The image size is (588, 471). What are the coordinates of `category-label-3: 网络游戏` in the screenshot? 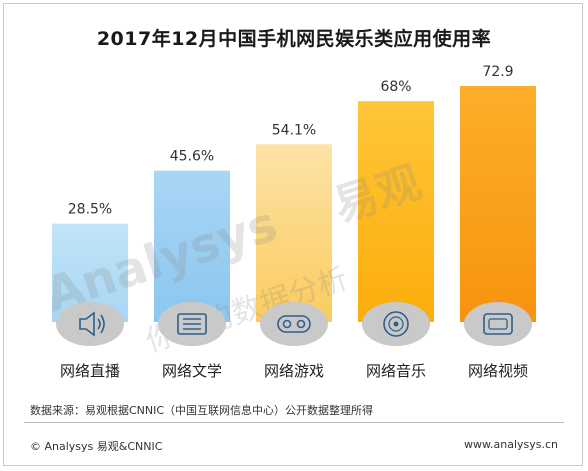 It's located at (294, 371).